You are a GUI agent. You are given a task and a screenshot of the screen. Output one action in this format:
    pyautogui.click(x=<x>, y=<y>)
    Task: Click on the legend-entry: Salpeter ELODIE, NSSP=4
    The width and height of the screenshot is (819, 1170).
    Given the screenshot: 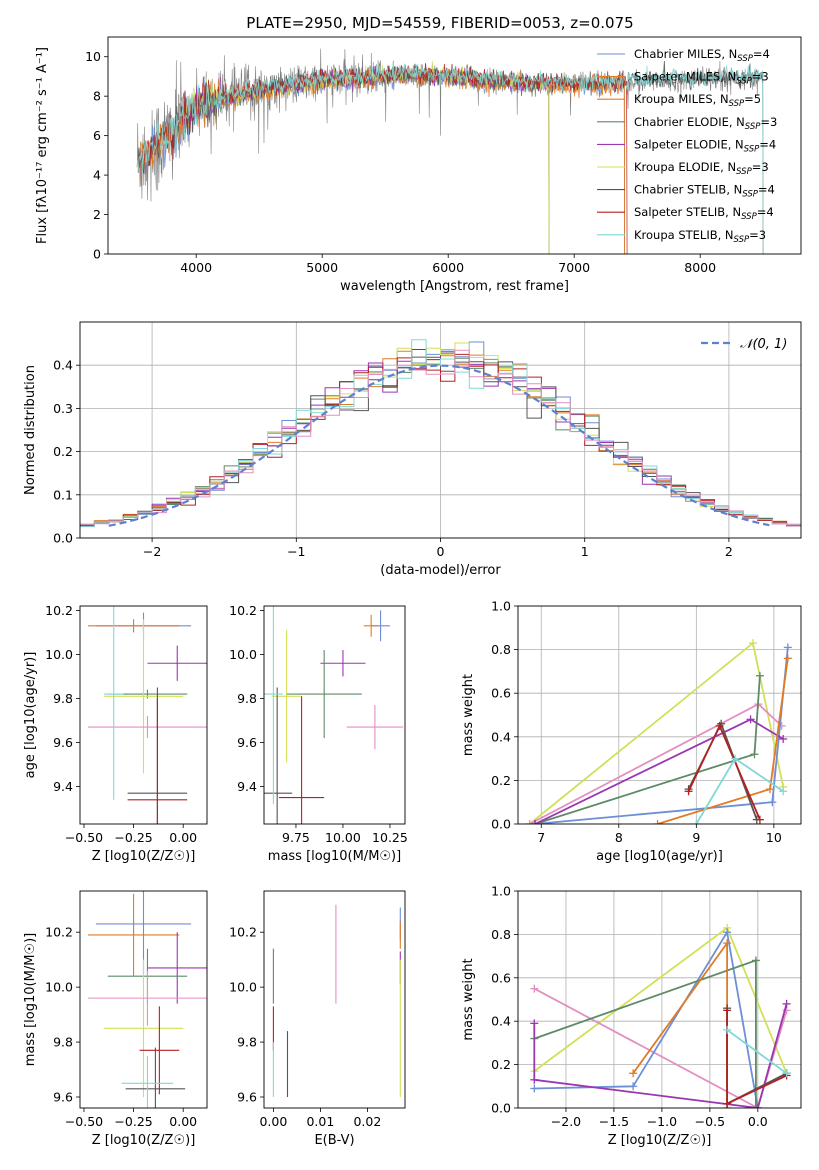 What is the action you would take?
    pyautogui.click(x=705, y=145)
    